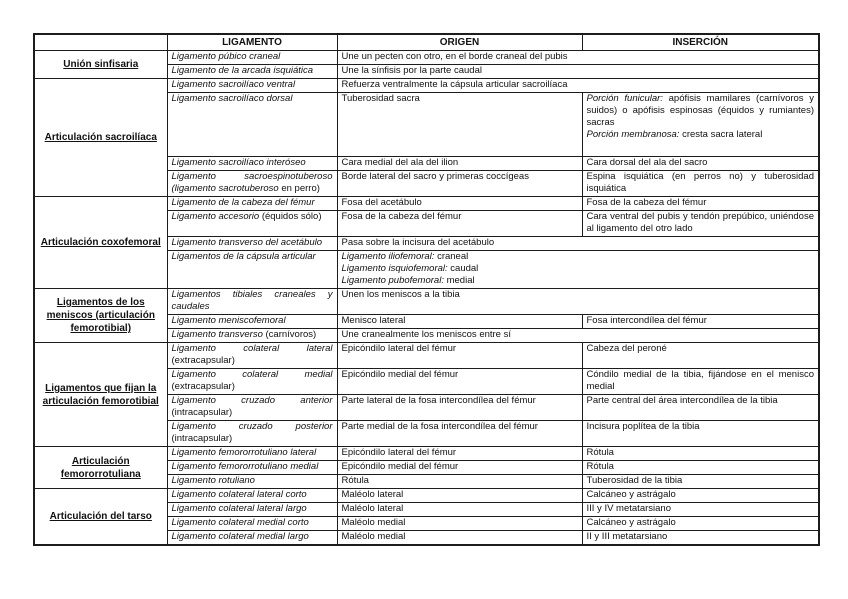 Image resolution: width=848 pixels, height=599 pixels. What do you see at coordinates (252, 301) in the screenshot?
I see `ligament-cell: Ligamentos tibiales craneales y caudales` at bounding box center [252, 301].